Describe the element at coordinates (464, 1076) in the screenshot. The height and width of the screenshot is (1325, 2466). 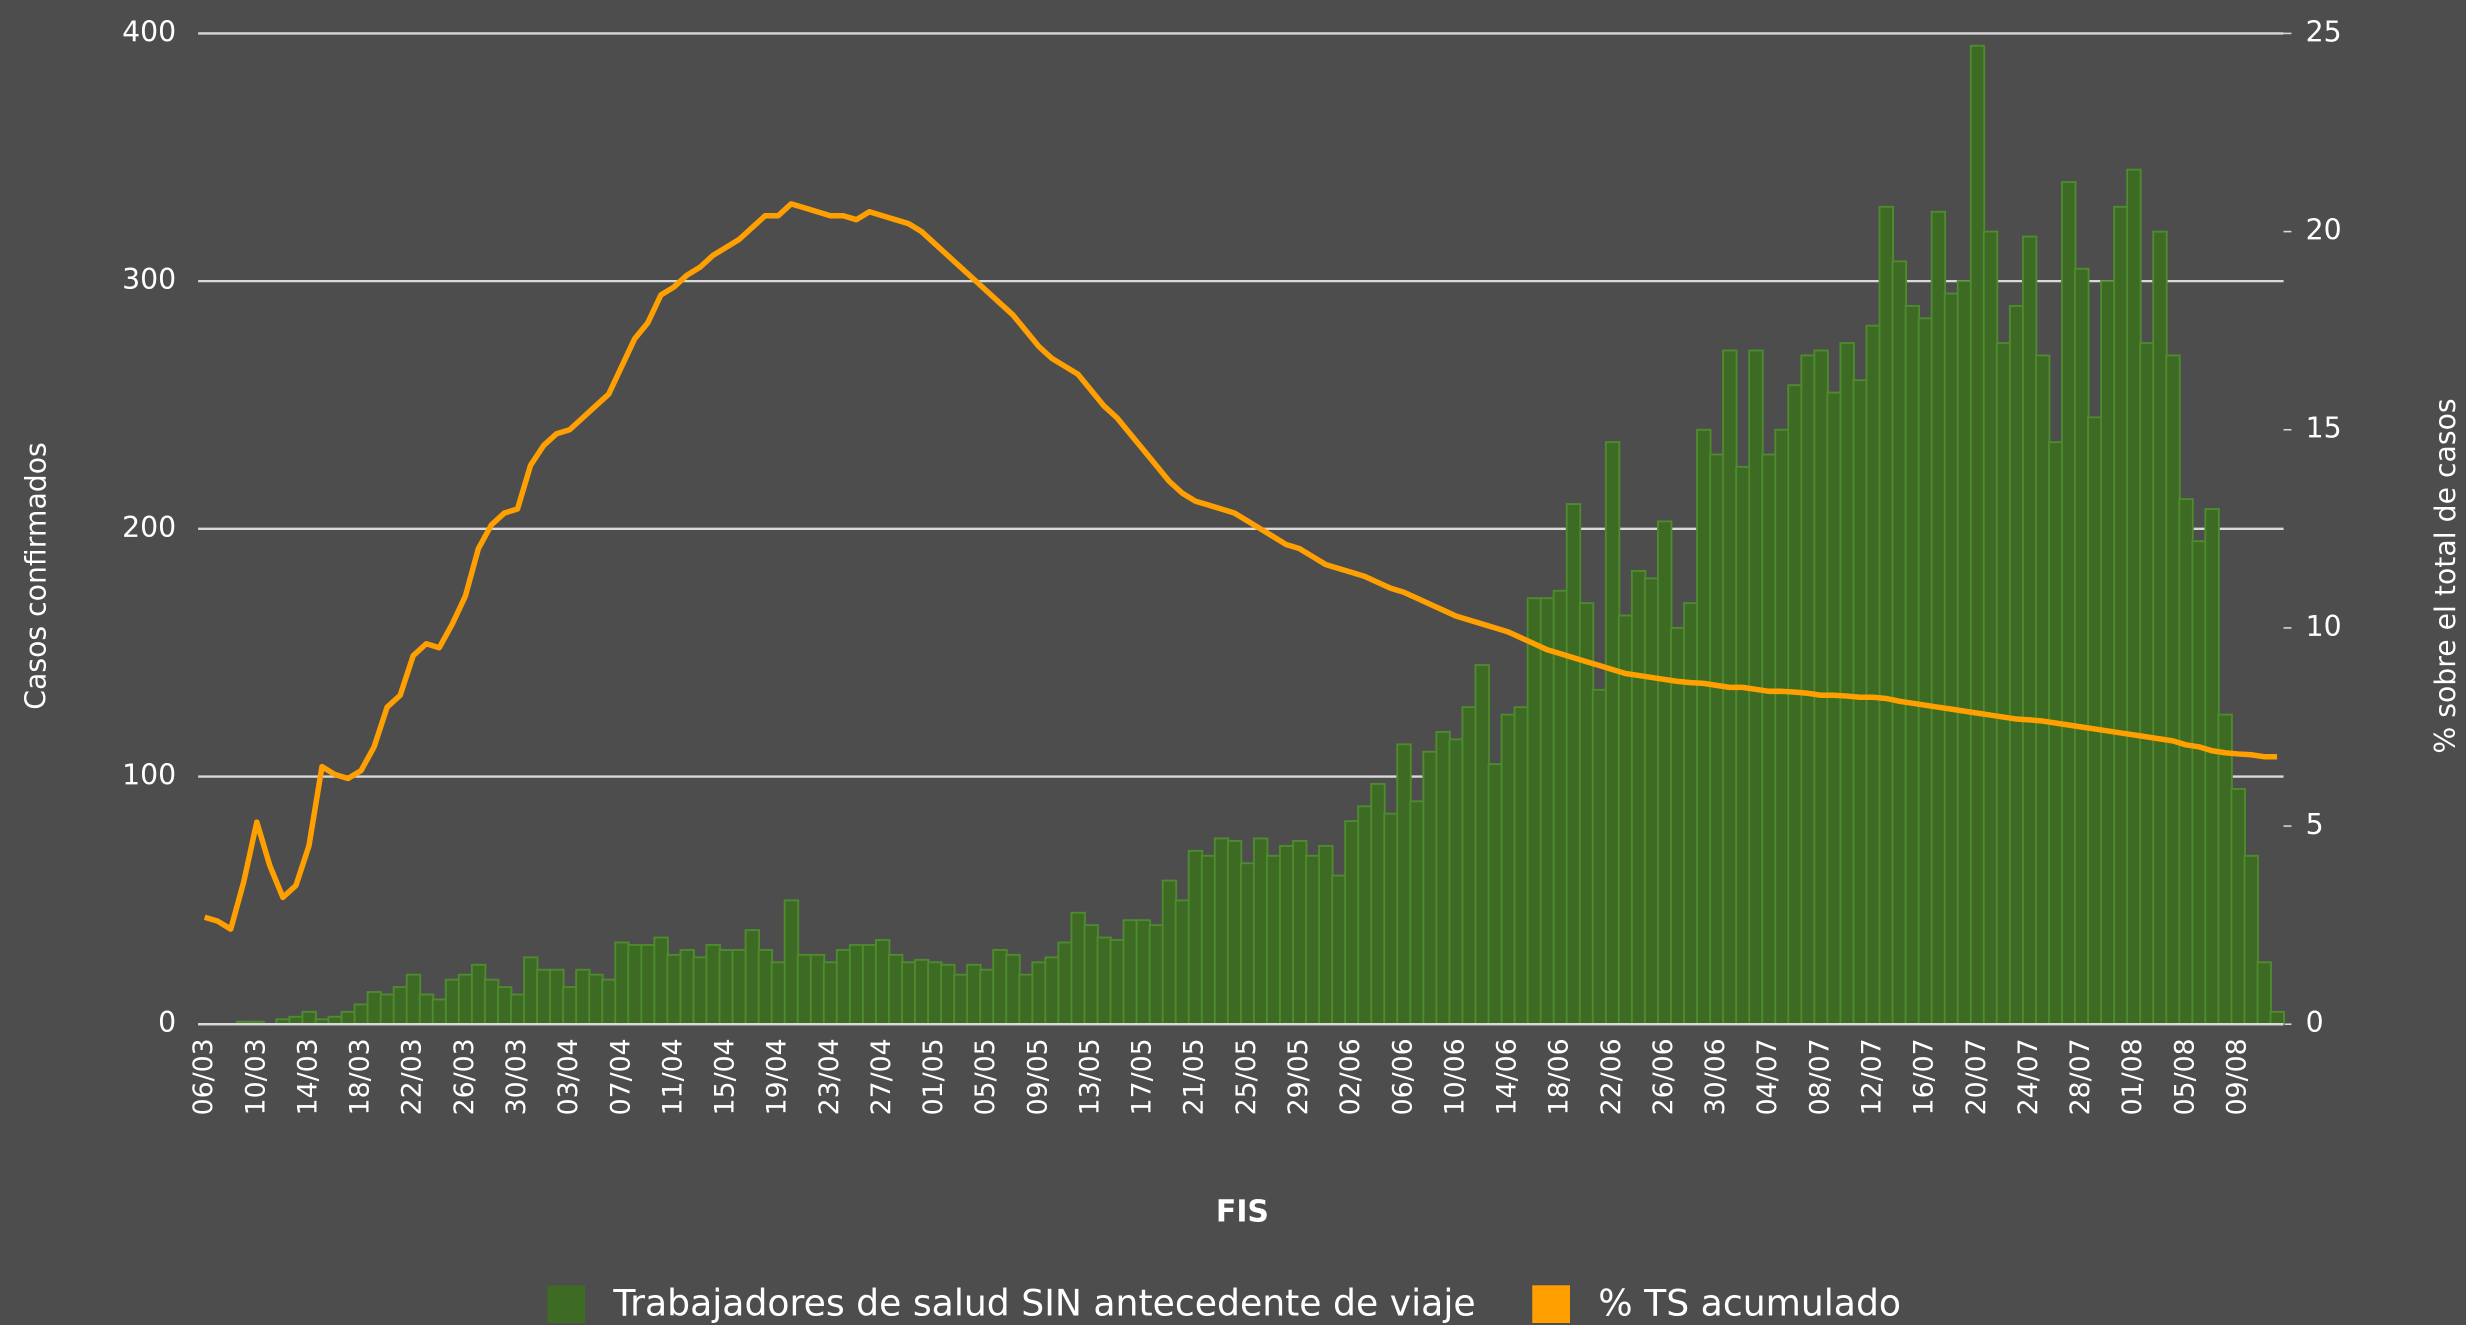
I see `x-tick-label: 26/03` at that location.